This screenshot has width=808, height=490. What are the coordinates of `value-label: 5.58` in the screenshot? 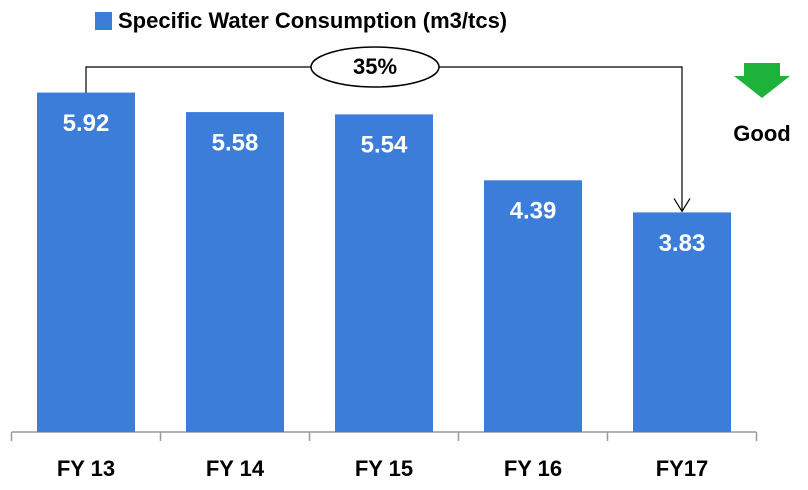 It's located at (235, 142).